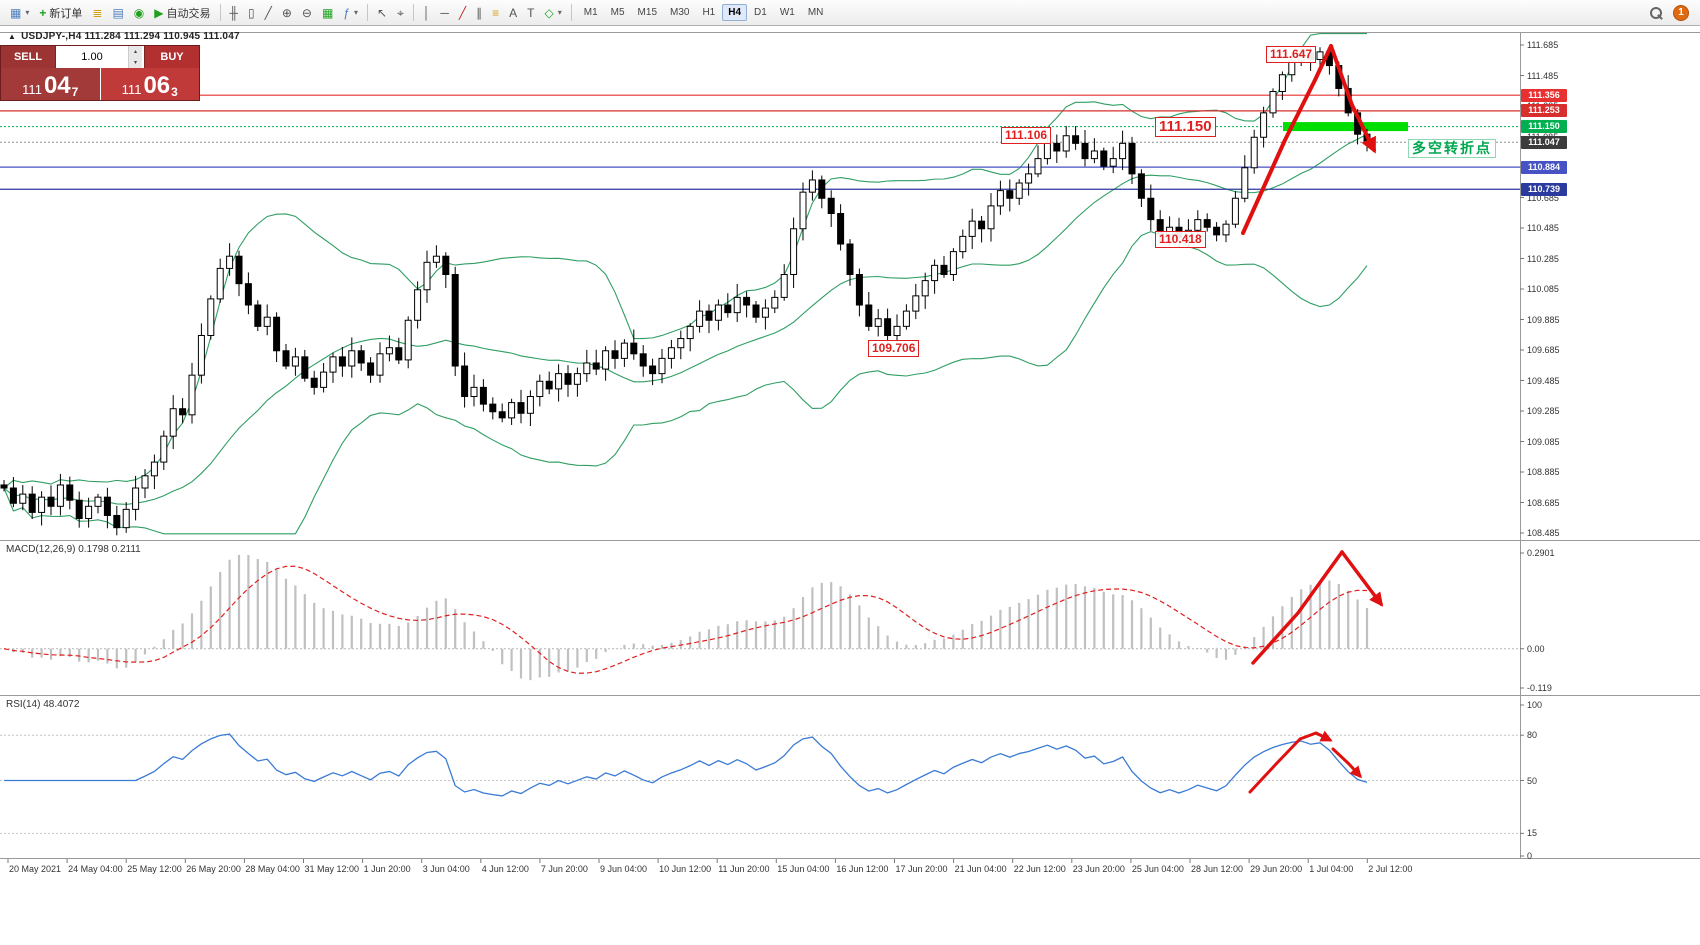  I want to click on label-tool-icon: T, so click(531, 12).